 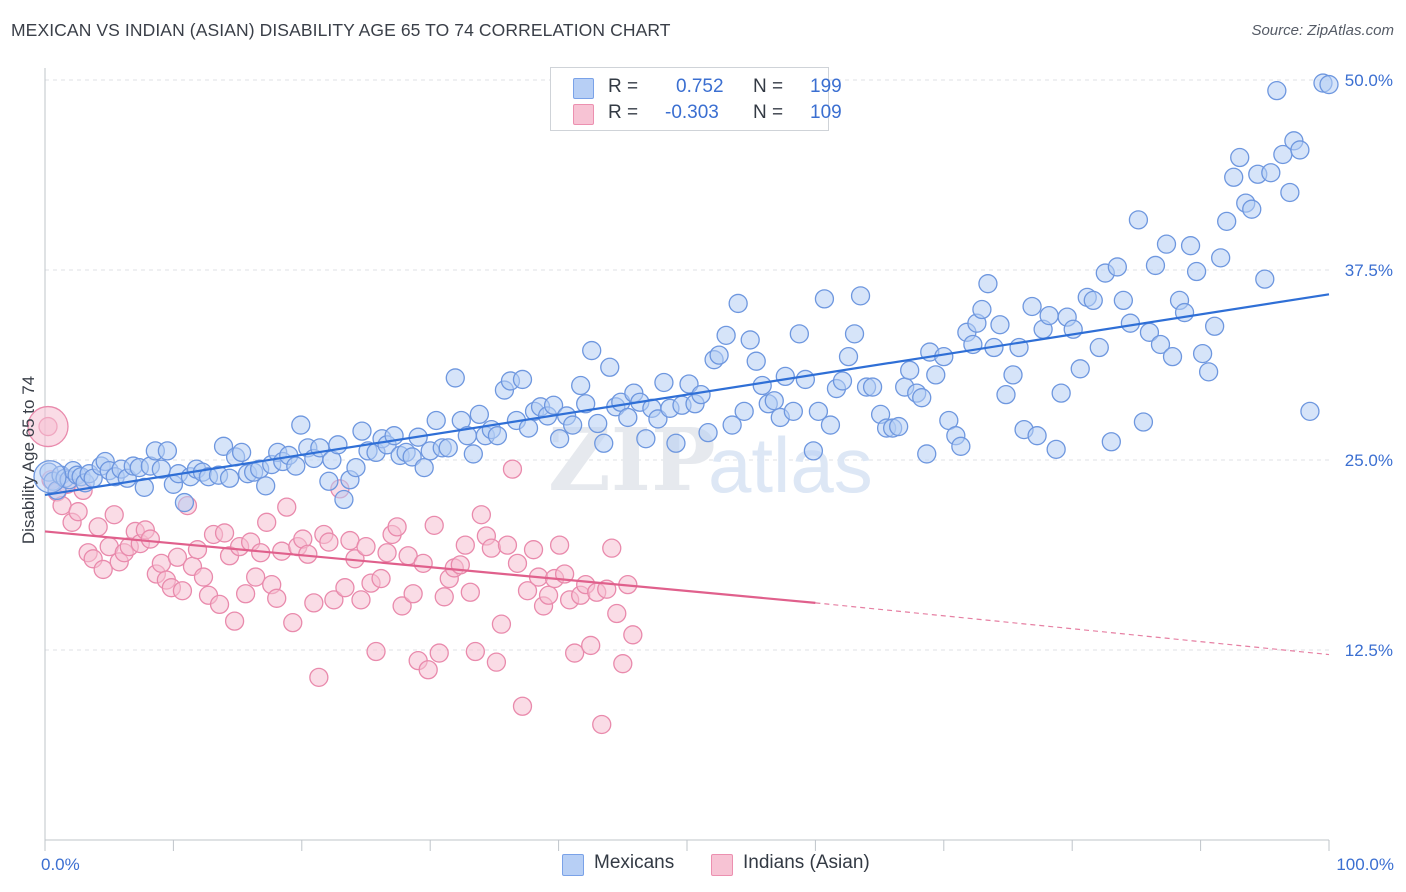 What do you see at coordinates (48, 426) in the screenshot?
I see `indian-point-large` at bounding box center [48, 426].